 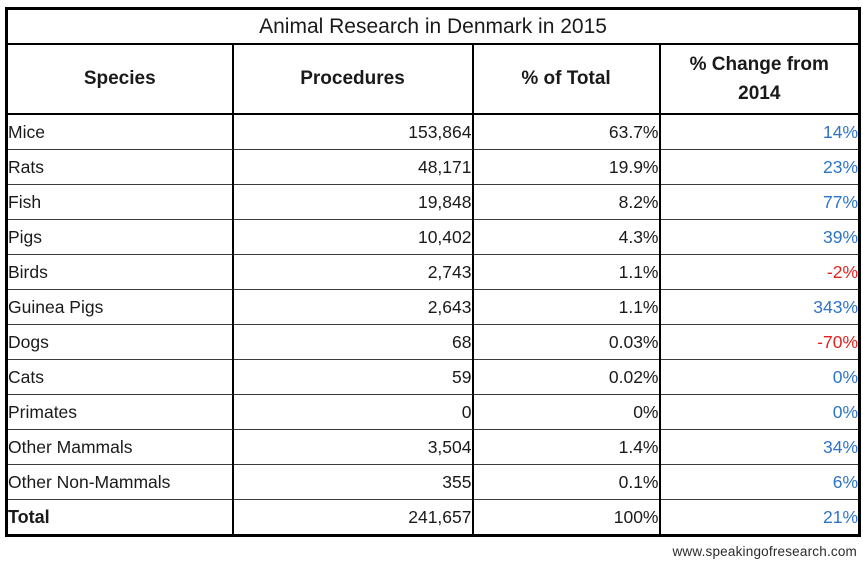 I want to click on species-cell: Rats, so click(x=119, y=167).